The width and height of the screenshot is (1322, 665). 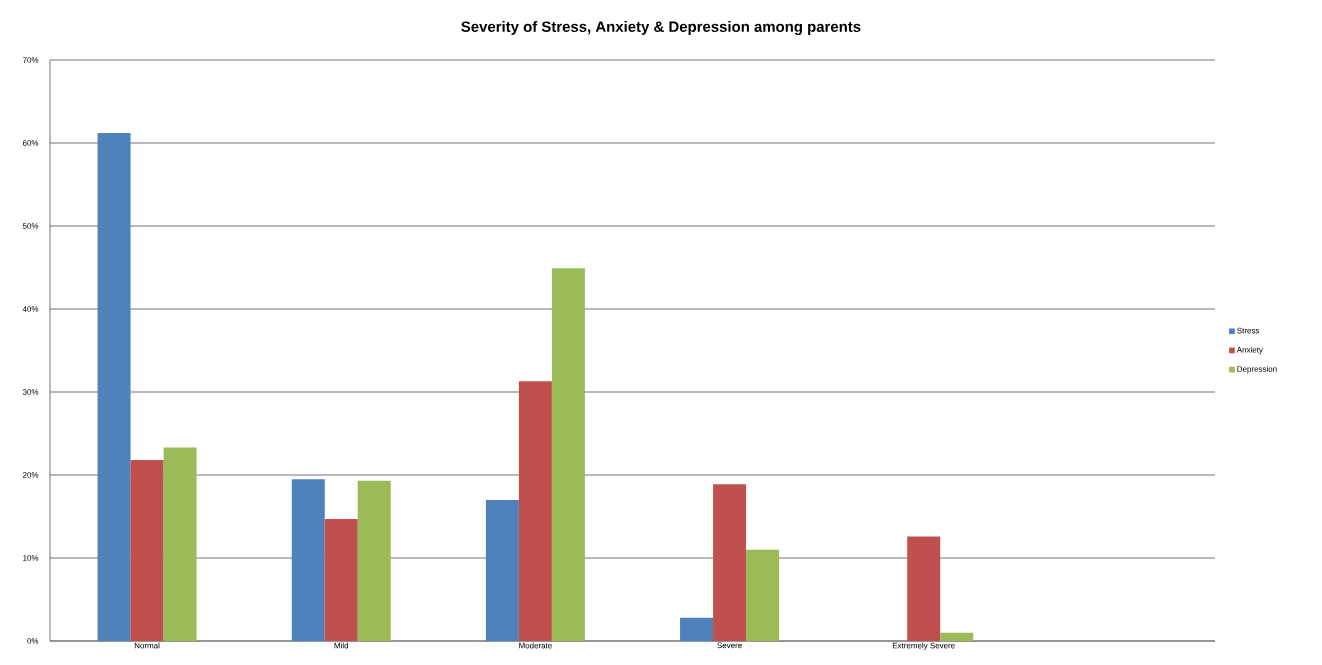 I want to click on chart-title: Severity of Stress, Anxiety & Depression among parents, so click(x=661, y=28).